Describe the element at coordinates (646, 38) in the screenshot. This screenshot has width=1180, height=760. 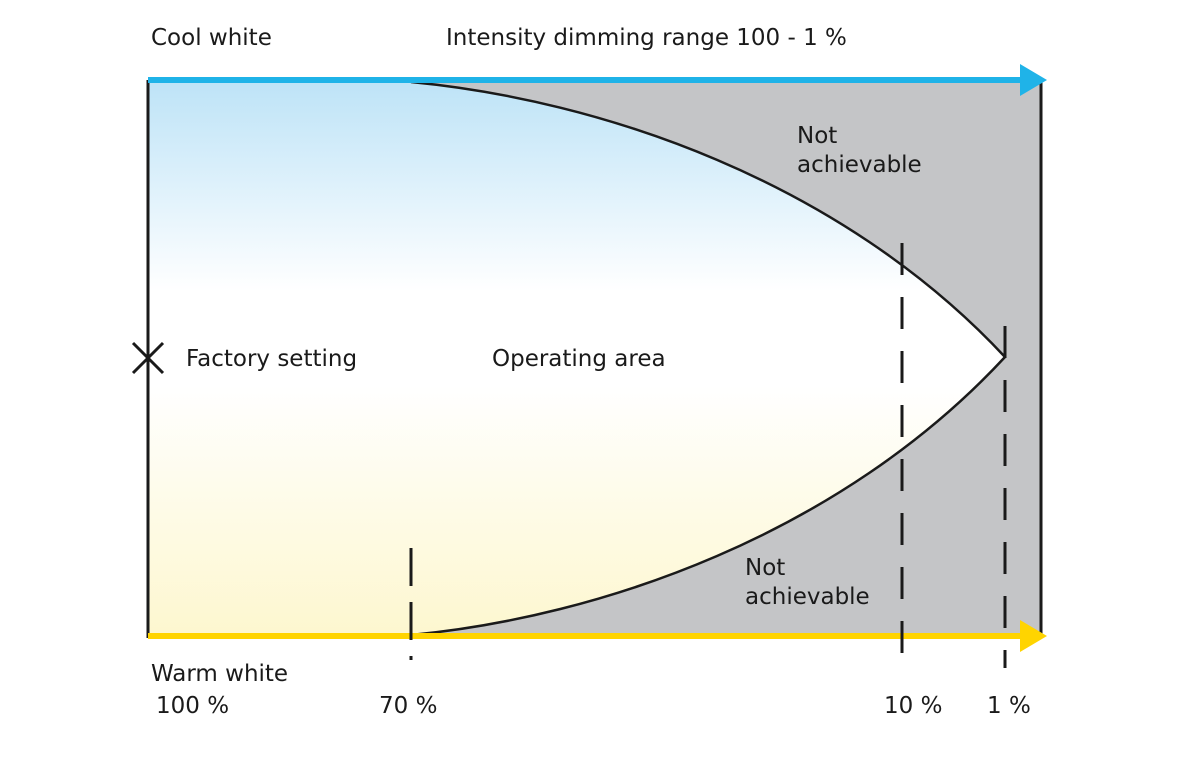
I see `diagram-title: Intensity dimming range 100 - 1 %` at that location.